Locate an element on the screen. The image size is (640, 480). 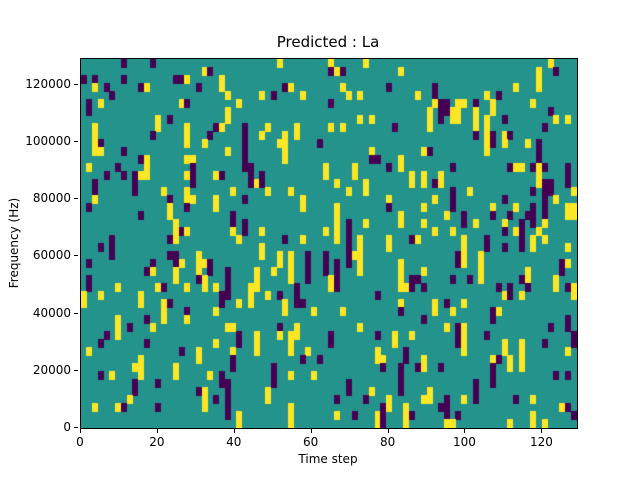
x-tick-label: 20 is located at coordinates (157, 442).